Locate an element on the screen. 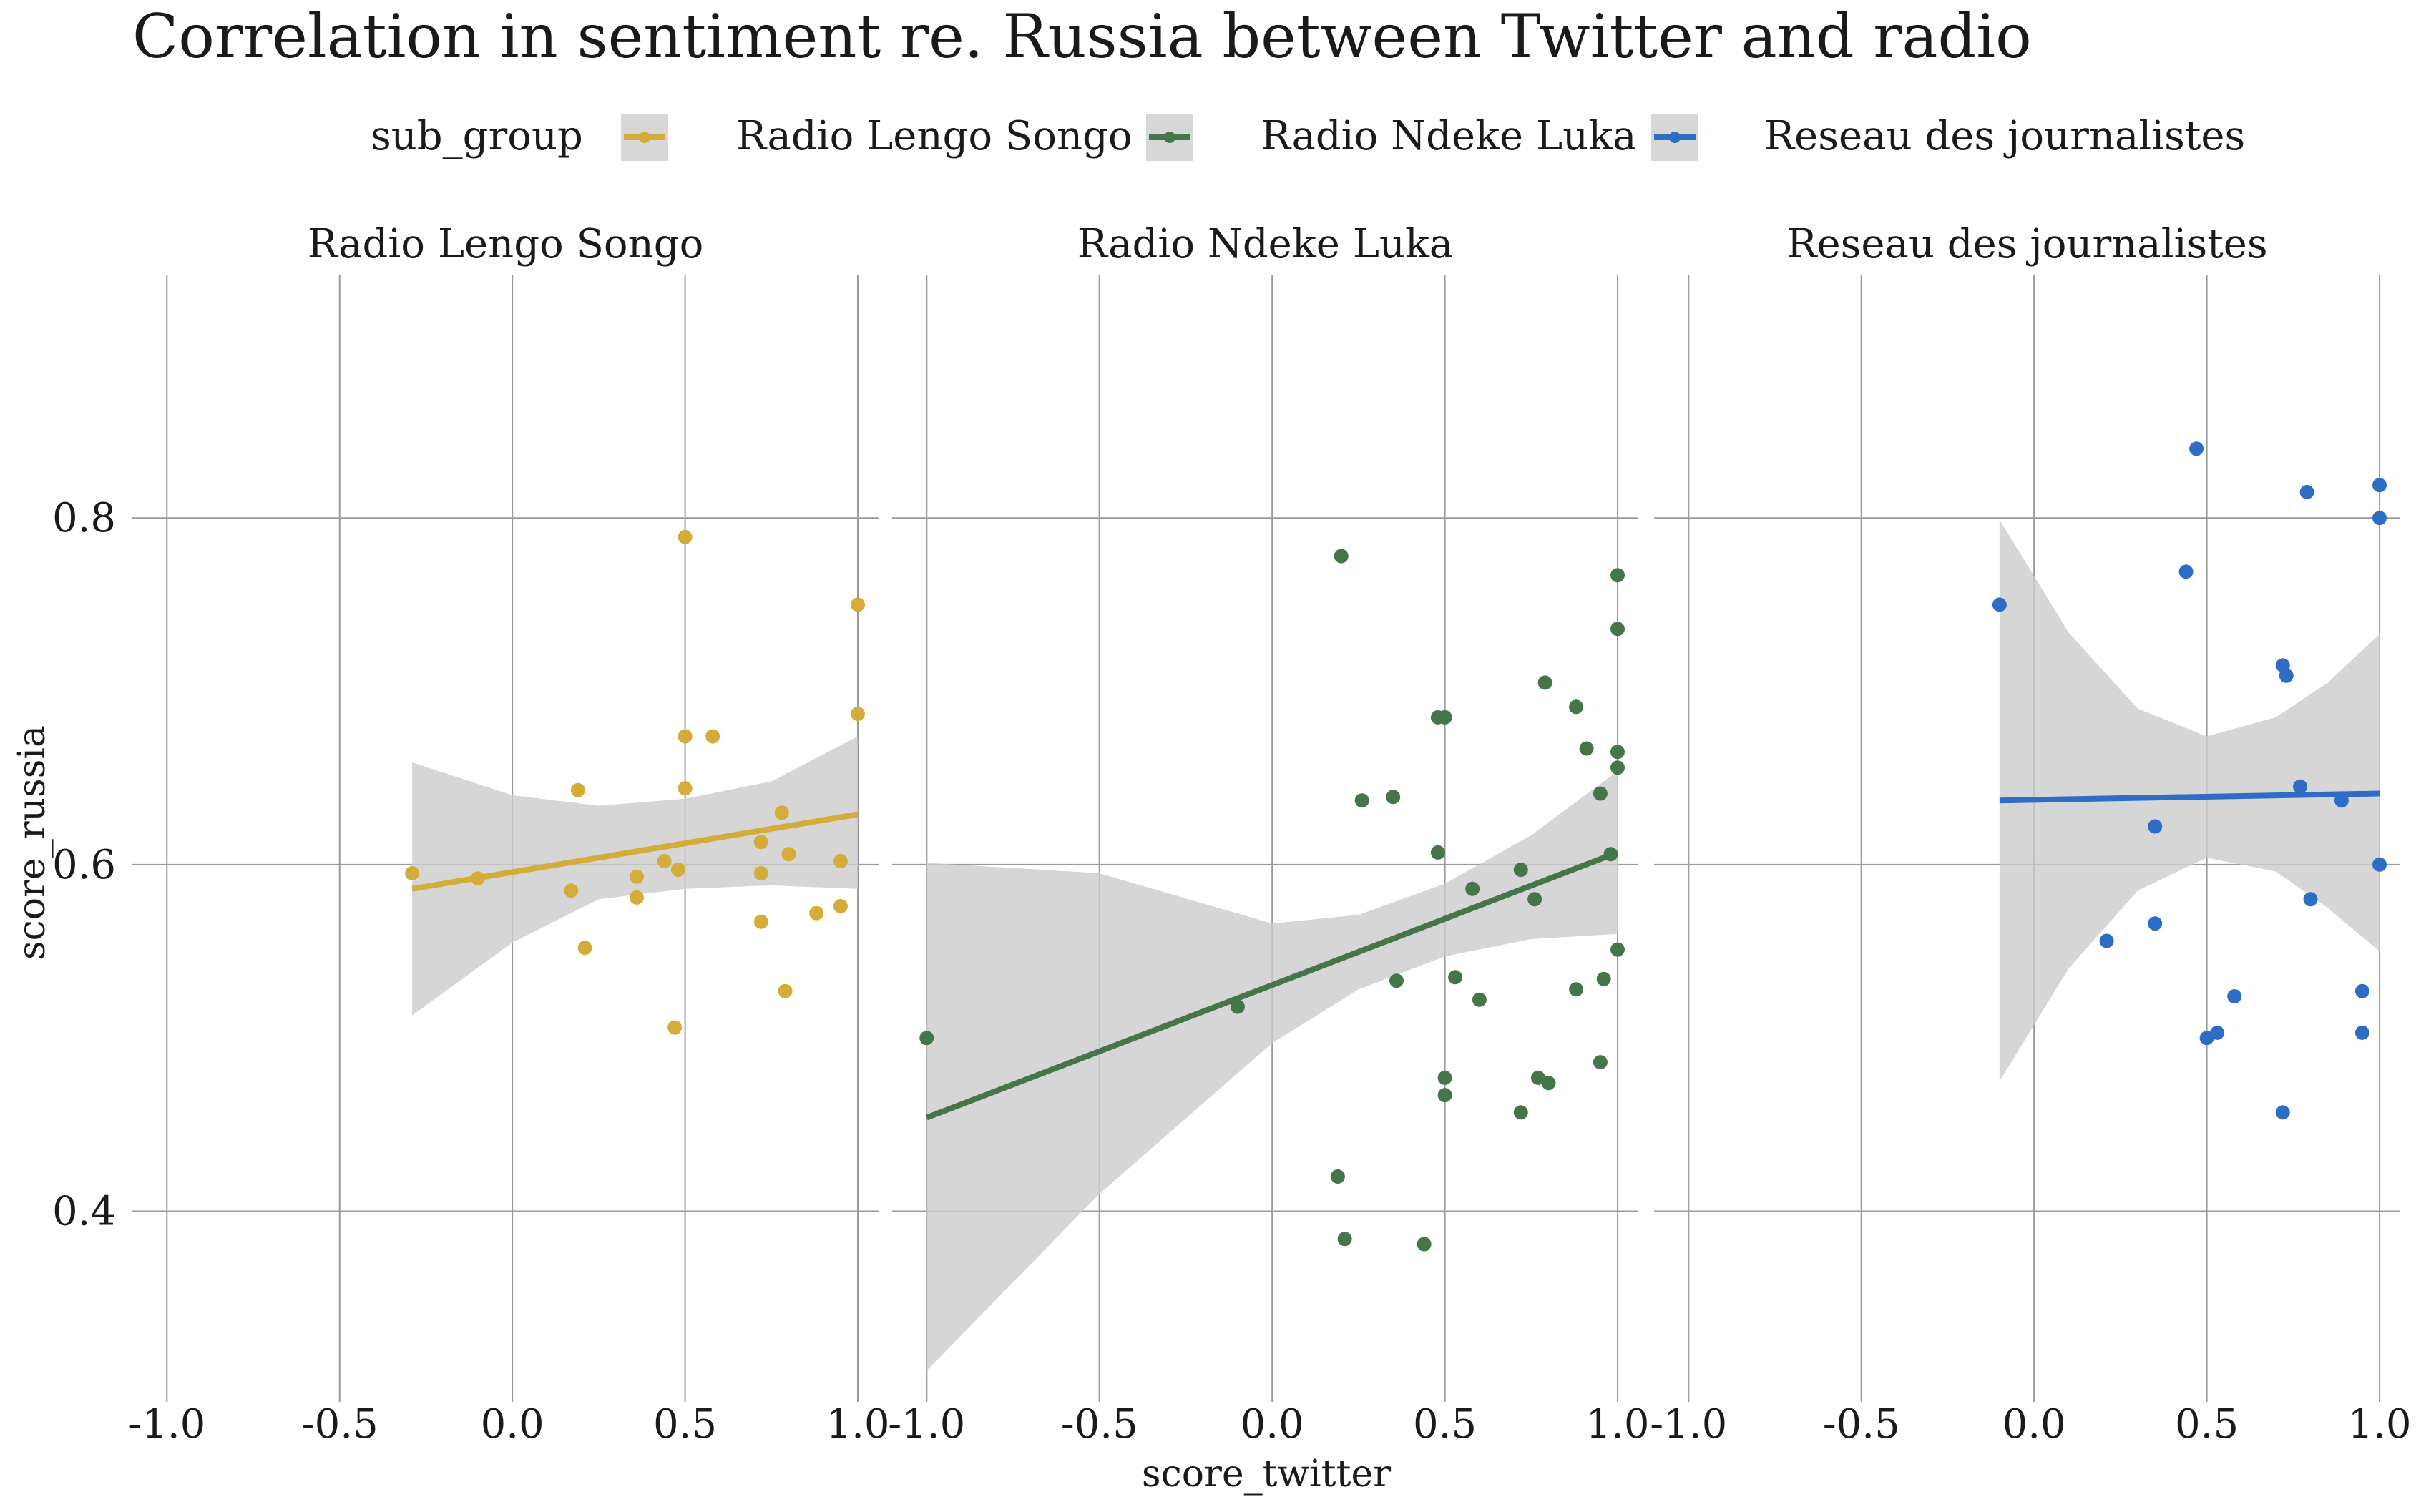 This screenshot has height=1512, width=2416. y-axis-title: score_russia is located at coordinates (32, 842).